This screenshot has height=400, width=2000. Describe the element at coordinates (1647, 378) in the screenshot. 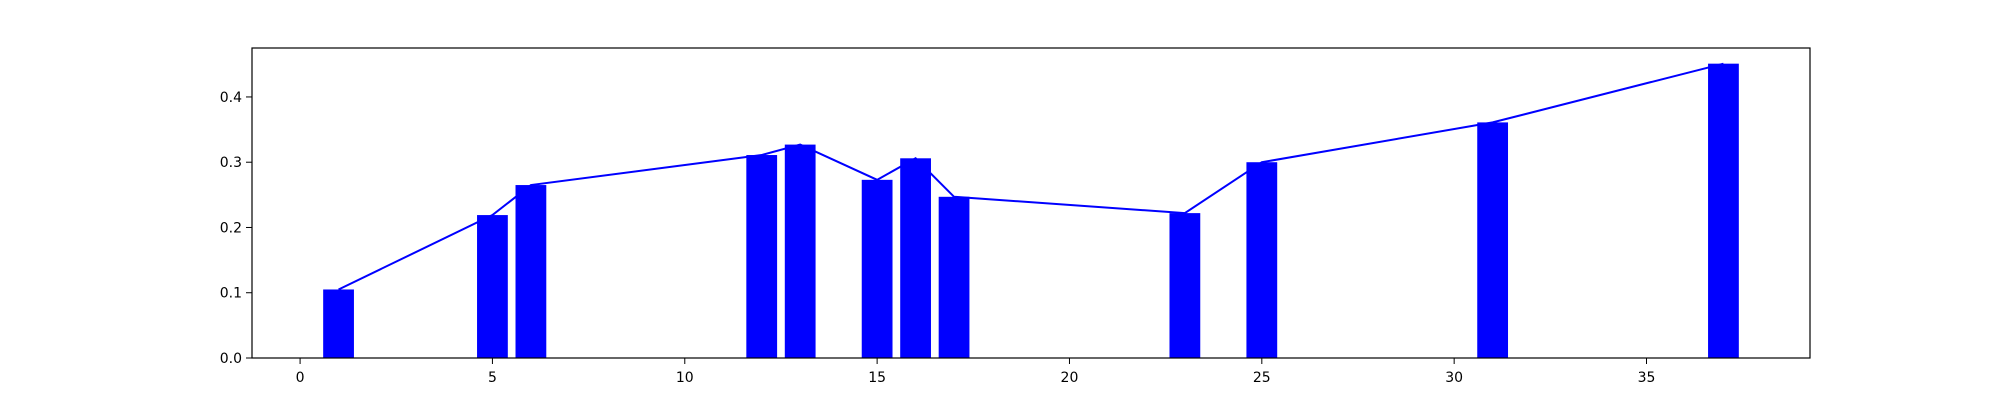

I see `x-tick-label: 35` at that location.